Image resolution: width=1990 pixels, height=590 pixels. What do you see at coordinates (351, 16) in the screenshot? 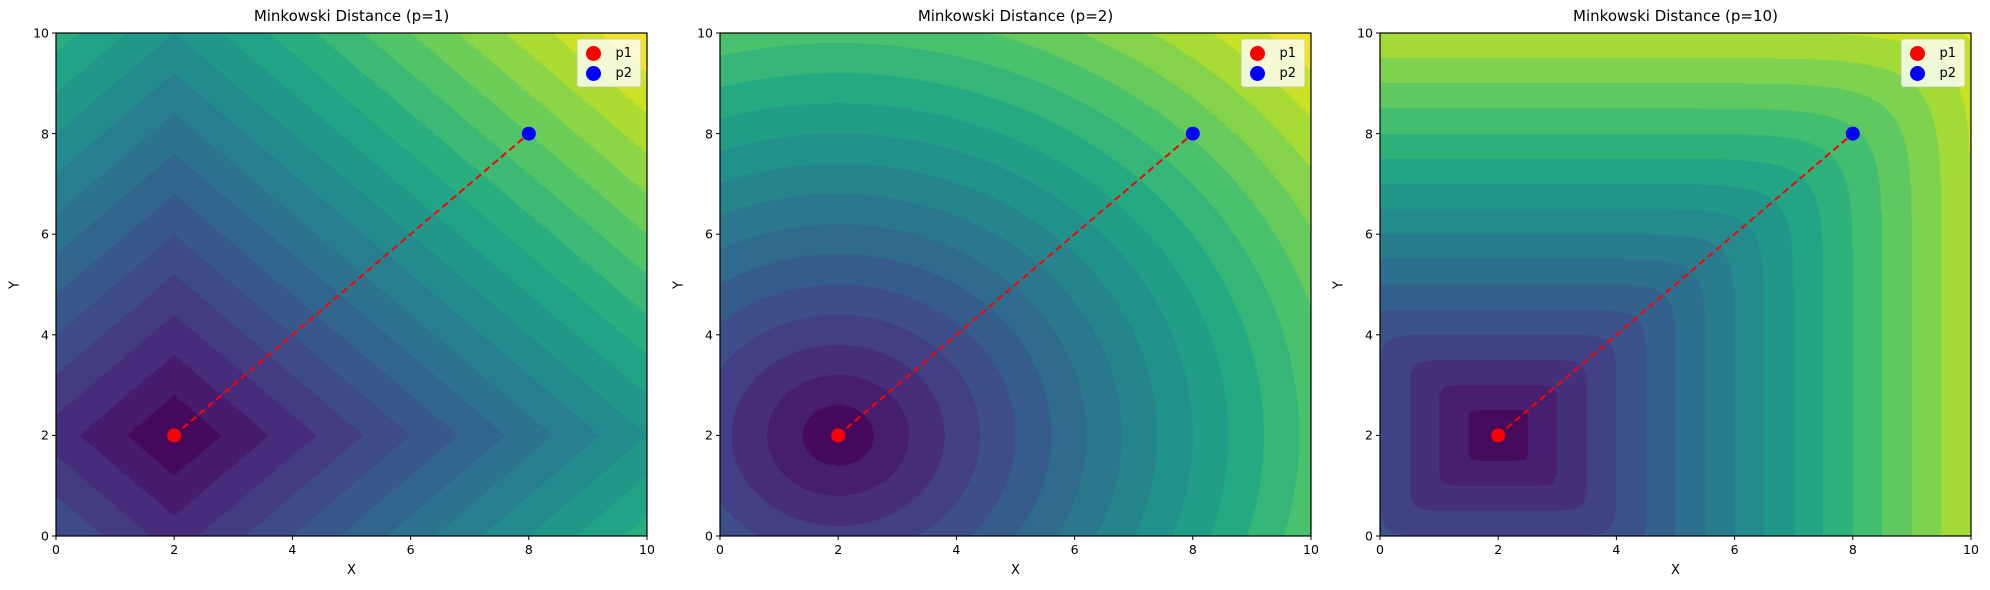
I see `chart-title: Minkowski Distance (p=1)` at bounding box center [351, 16].